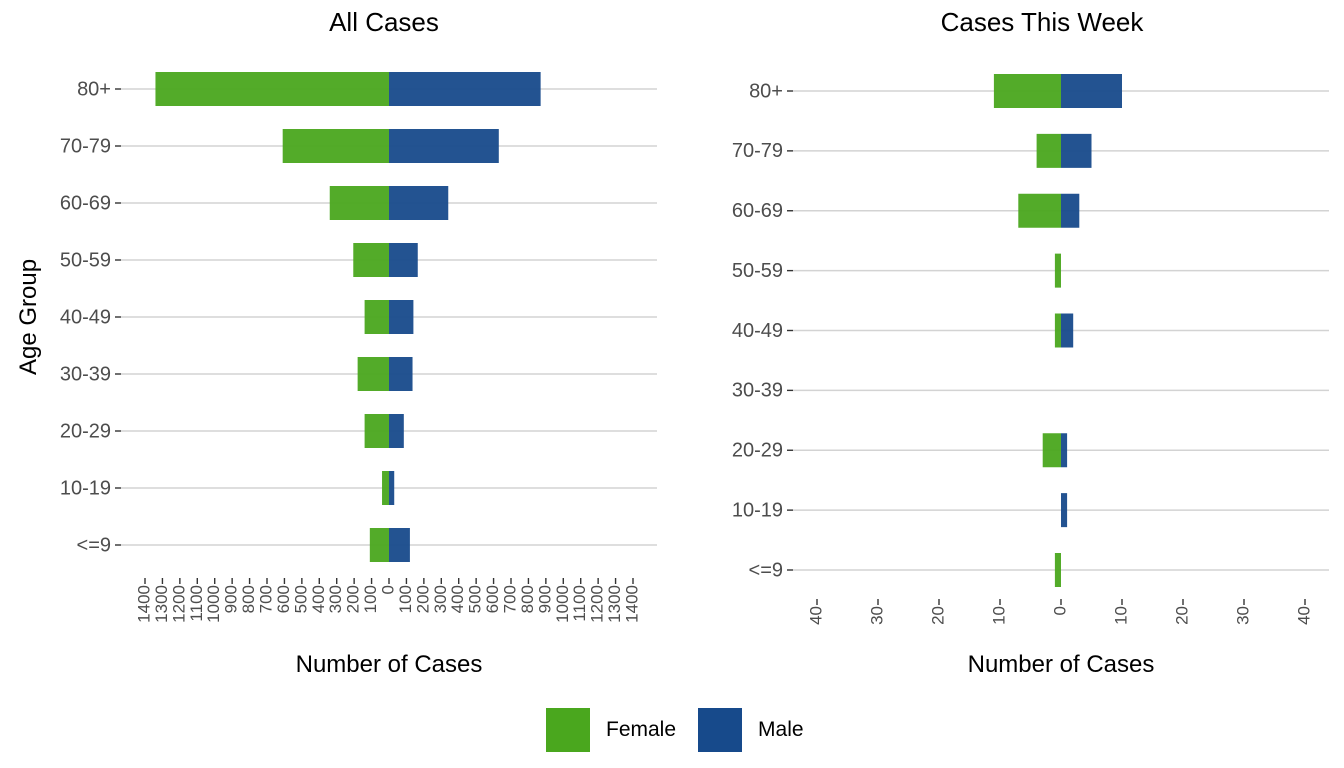 This screenshot has height=768, width=1344. Describe the element at coordinates (1242, 615) in the screenshot. I see `x-tick-label-2-7: 30` at that location.